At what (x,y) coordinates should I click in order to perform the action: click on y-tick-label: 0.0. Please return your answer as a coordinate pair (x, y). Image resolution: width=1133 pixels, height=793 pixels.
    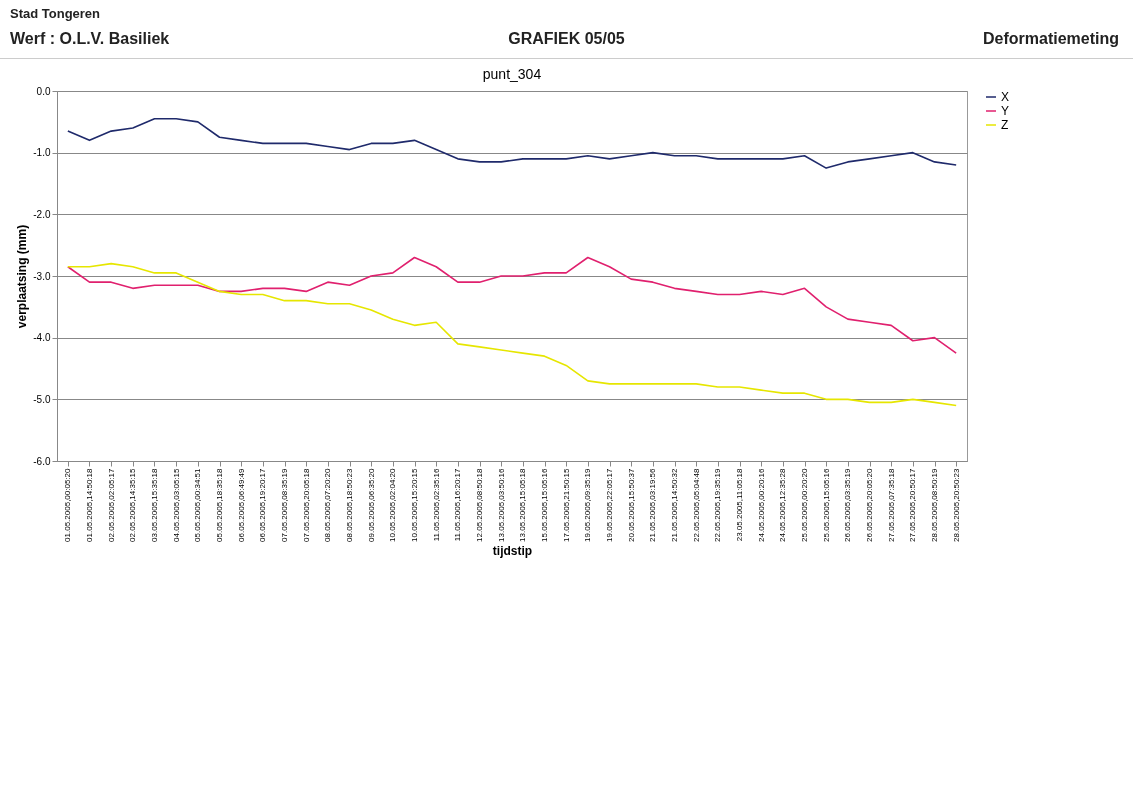
    Looking at the image, I should click on (43, 91).